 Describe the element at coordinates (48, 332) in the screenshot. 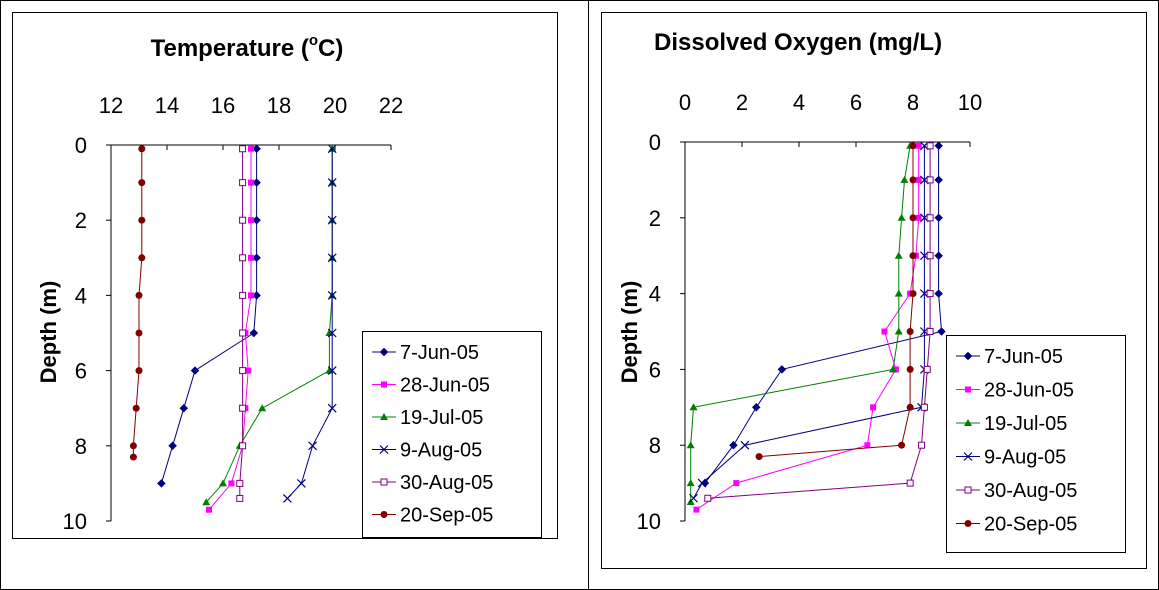

I see `temperature-y-axis-label: Depth (m)` at that location.